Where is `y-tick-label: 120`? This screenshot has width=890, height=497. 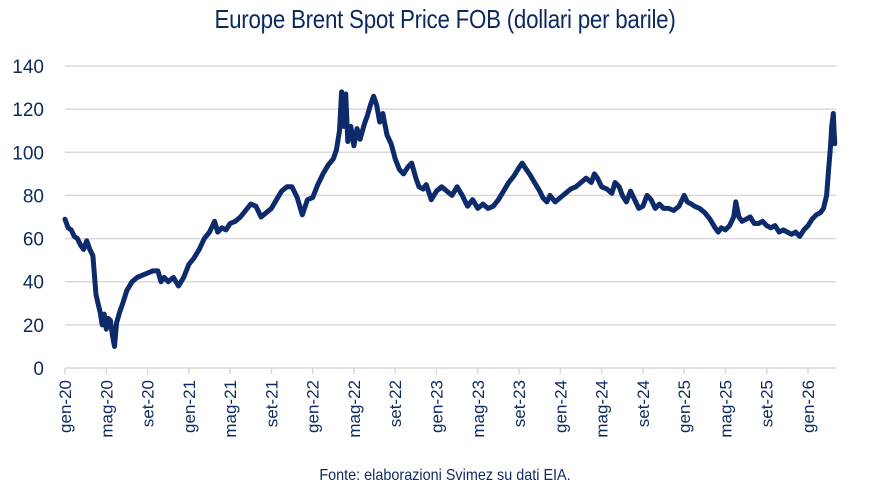 y-tick-label: 120 is located at coordinates (28, 110).